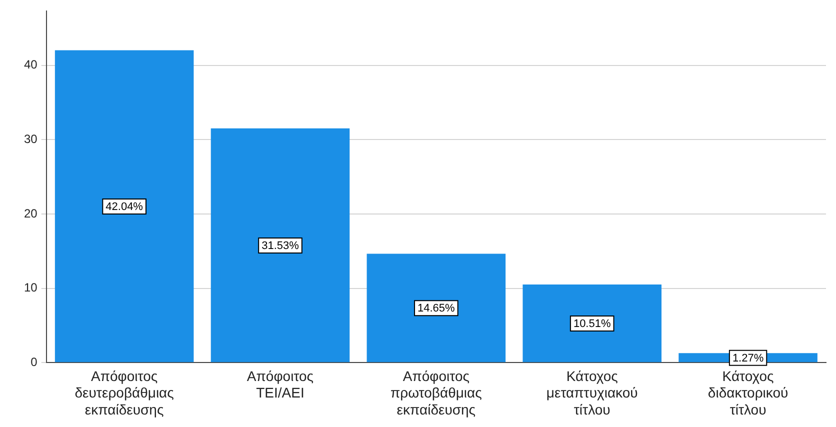 Image resolution: width=836 pixels, height=427 pixels. I want to click on data-label: 42.04%, so click(125, 206).